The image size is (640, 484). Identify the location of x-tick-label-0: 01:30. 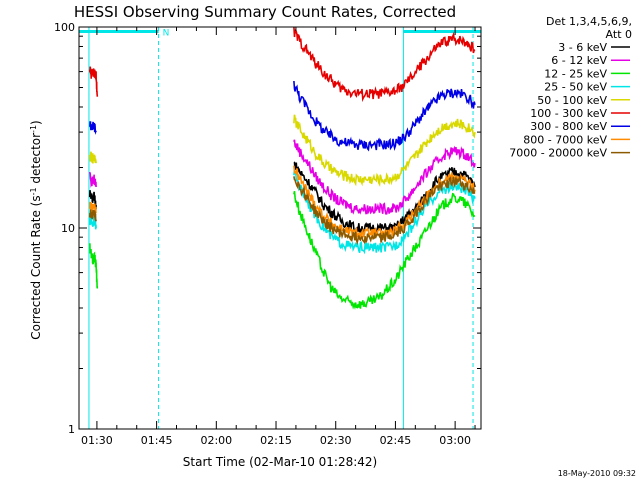
(97, 440).